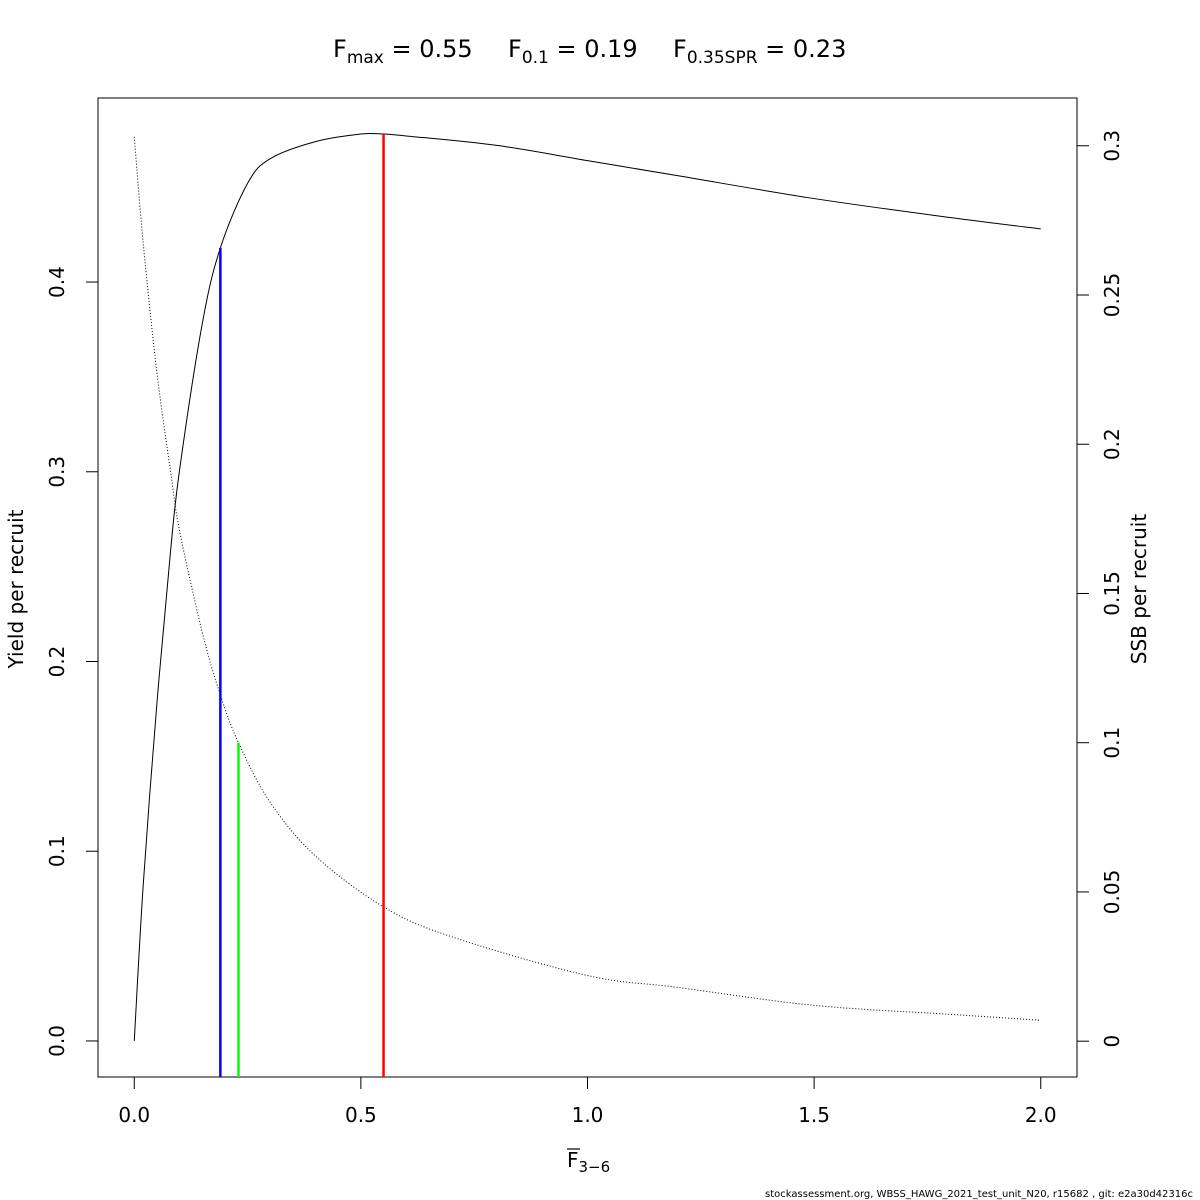 The width and height of the screenshot is (1200, 1200). I want to click on y-right-tick-label: 0.15, so click(1112, 593).